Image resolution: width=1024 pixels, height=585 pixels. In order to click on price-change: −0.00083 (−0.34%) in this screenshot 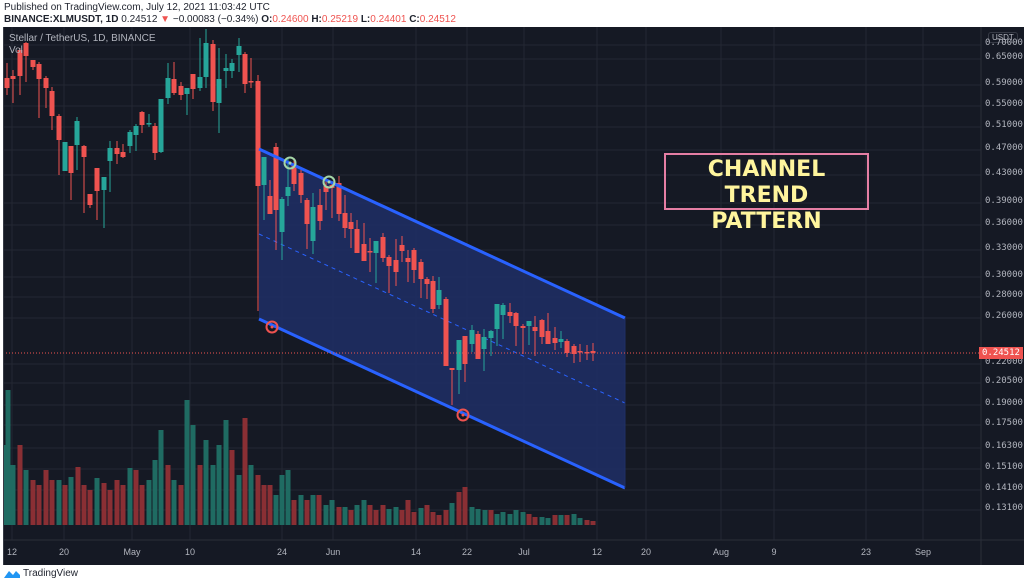, I will do `click(215, 19)`.